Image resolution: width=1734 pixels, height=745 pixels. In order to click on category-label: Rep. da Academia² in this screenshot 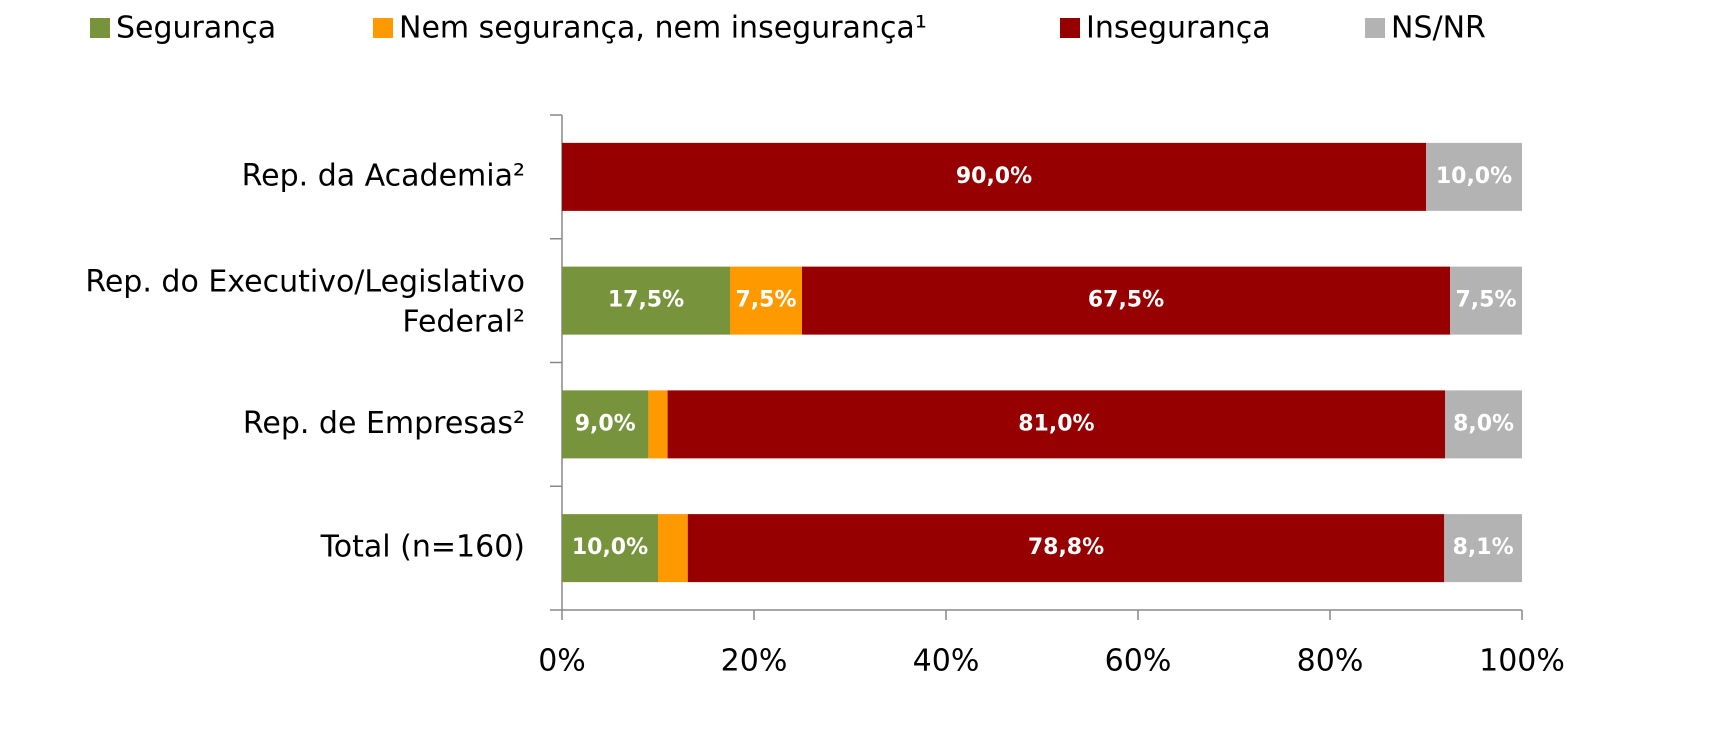, I will do `click(383, 175)`.